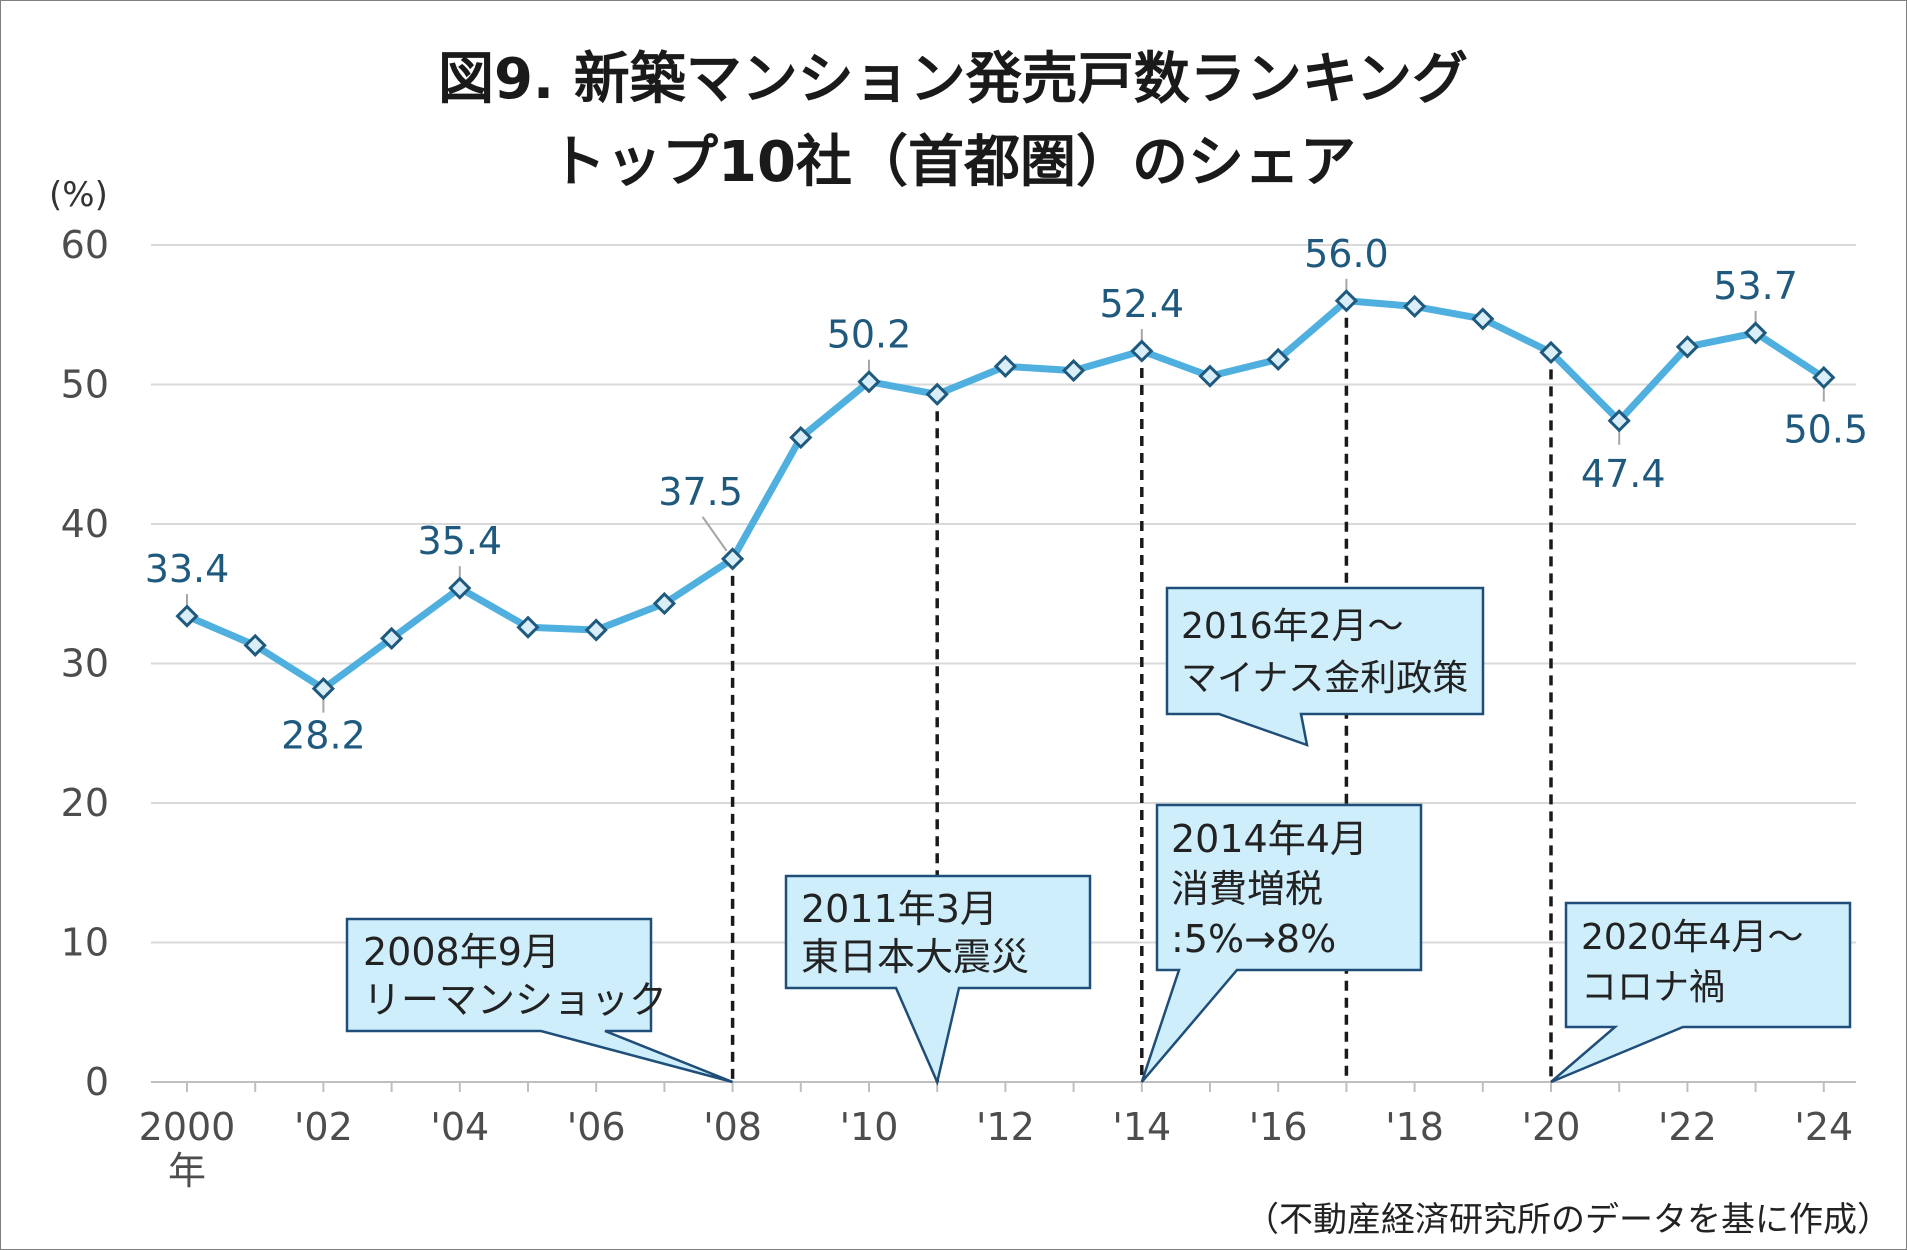 The width and height of the screenshot is (1907, 1250). Describe the element at coordinates (97, 1082) in the screenshot. I see `y-tick-label: 0` at that location.